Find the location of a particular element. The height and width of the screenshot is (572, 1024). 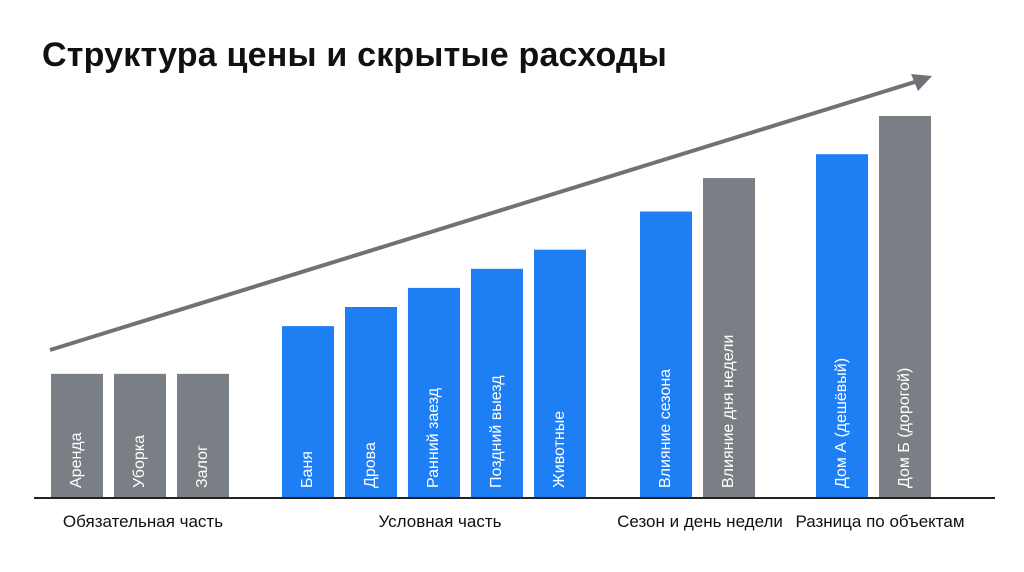

bar-label-6: Ранний заезд is located at coordinates (433, 437).